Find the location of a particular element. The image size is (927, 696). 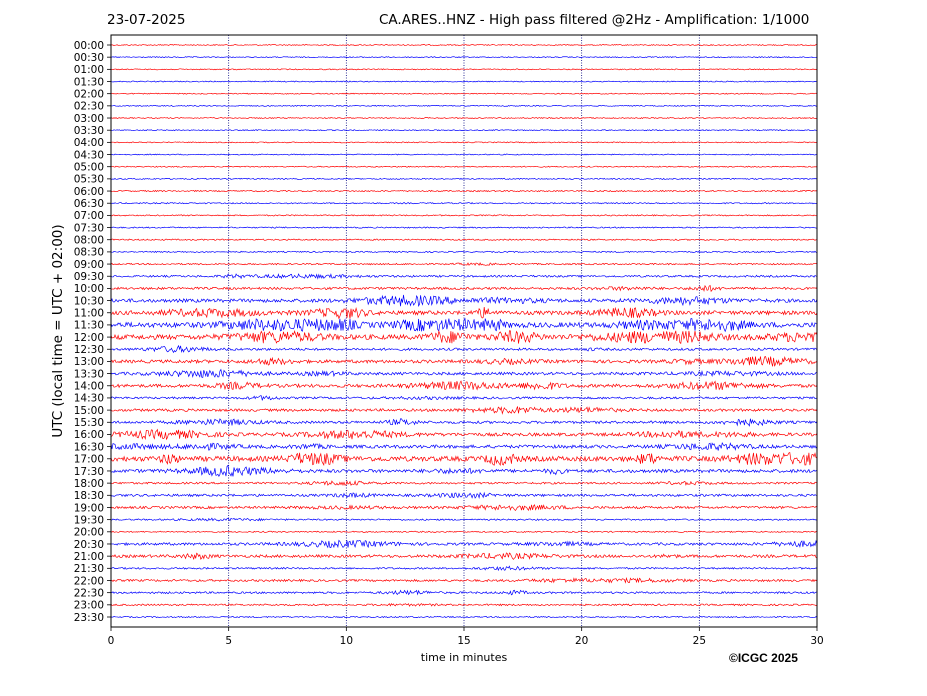

y-tick-label: 23:30 is located at coordinates (89, 618).